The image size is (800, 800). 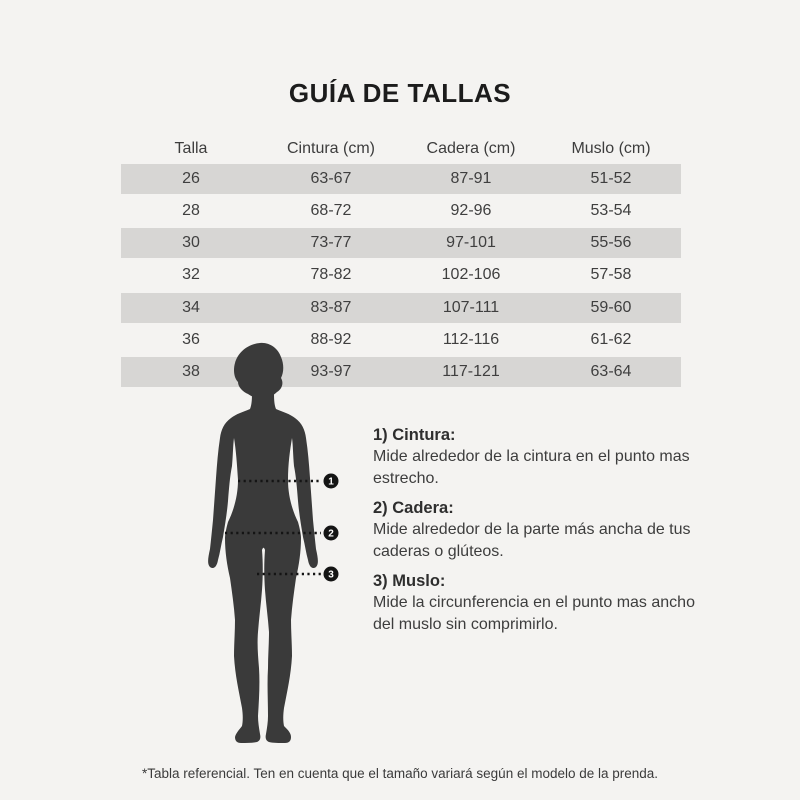 What do you see at coordinates (401, 307) in the screenshot?
I see `table-row: 34 83-87 107-111 59-60` at bounding box center [401, 307].